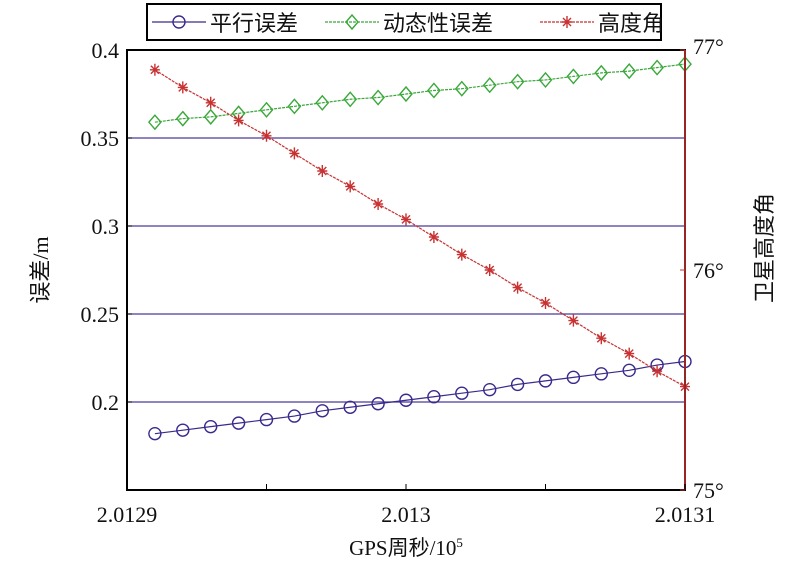  What do you see at coordinates (708, 270) in the screenshot?
I see `y2-tick-label: 76°` at bounding box center [708, 270].